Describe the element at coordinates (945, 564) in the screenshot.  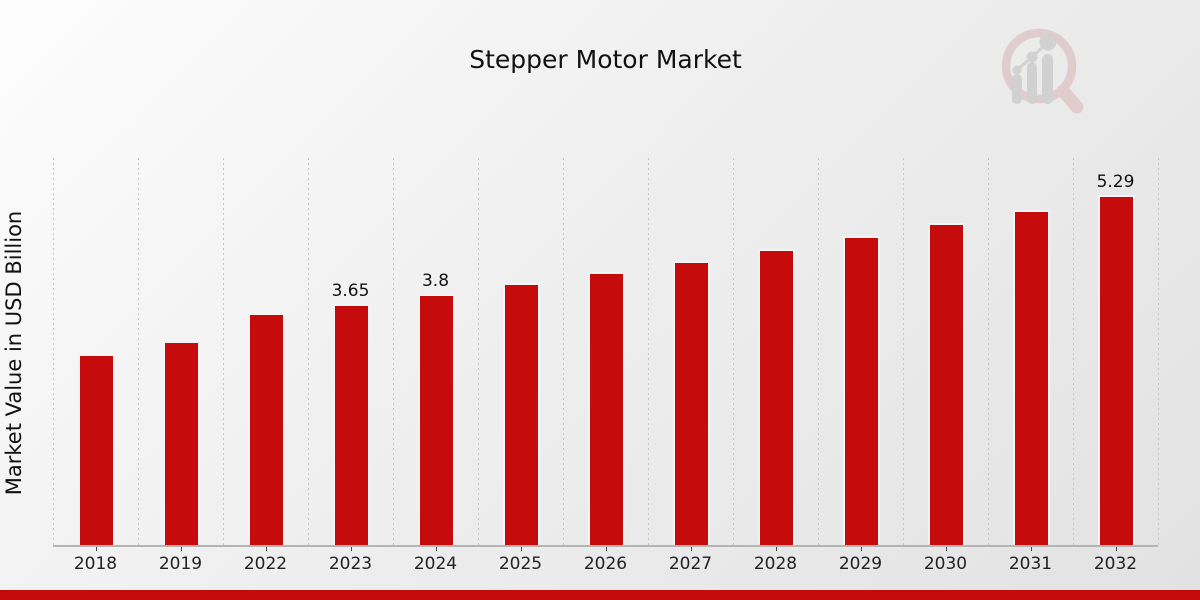
I see `x-tick-label: 2030` at that location.